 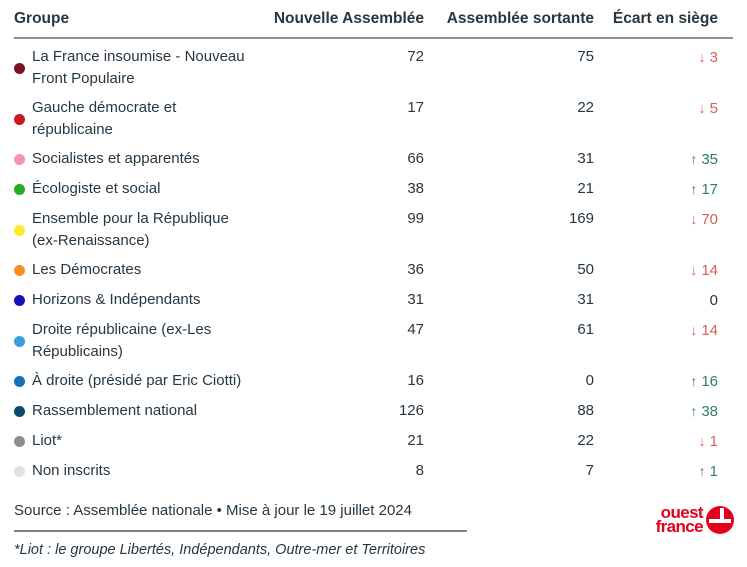 What do you see at coordinates (419, 470) in the screenshot?
I see `nouvelle-assemblee-value: 8` at bounding box center [419, 470].